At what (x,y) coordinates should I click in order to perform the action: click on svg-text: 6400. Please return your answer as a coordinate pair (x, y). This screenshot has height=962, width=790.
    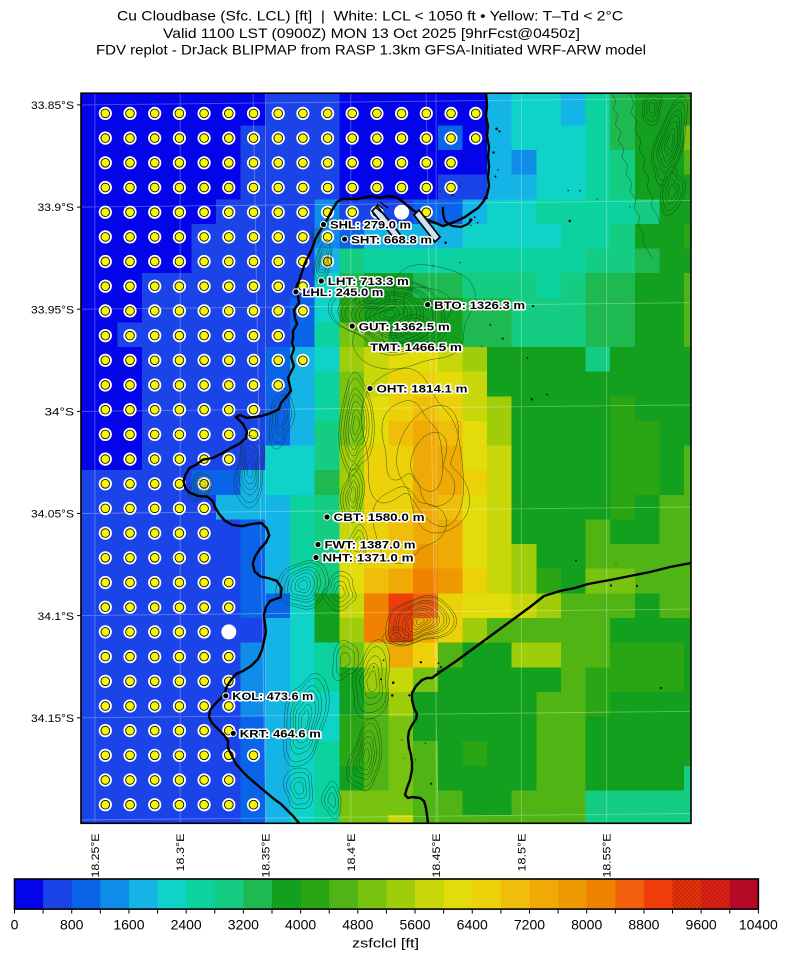
    Looking at the image, I should click on (472, 925).